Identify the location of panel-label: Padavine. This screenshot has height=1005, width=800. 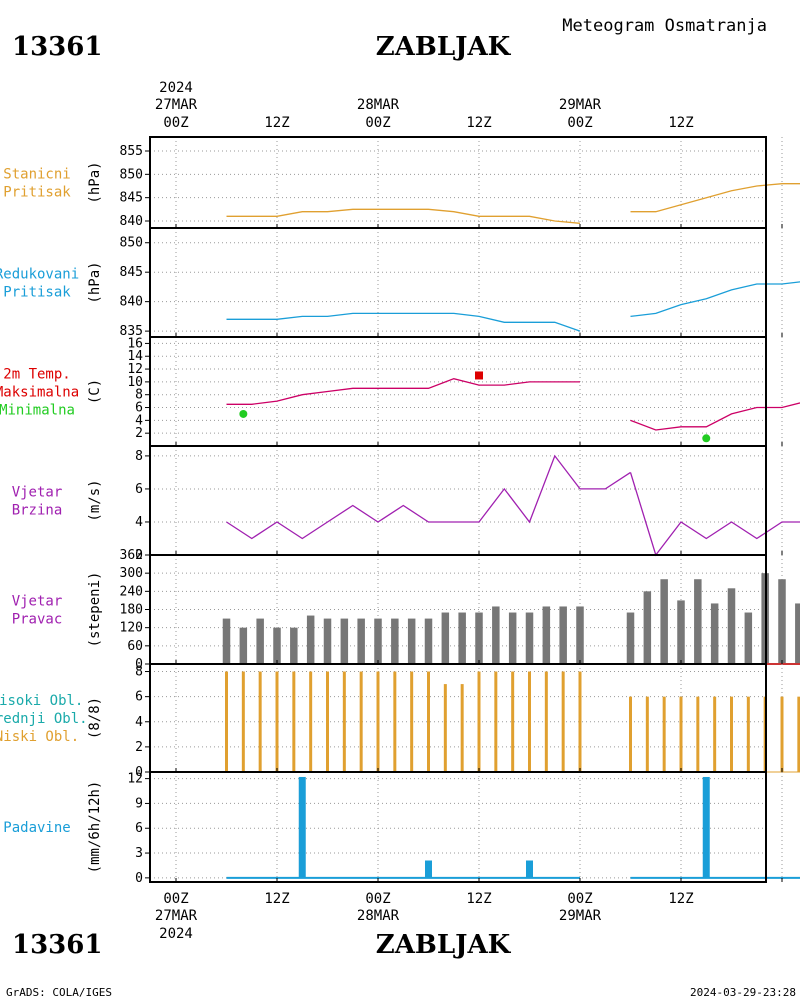
(36, 828).